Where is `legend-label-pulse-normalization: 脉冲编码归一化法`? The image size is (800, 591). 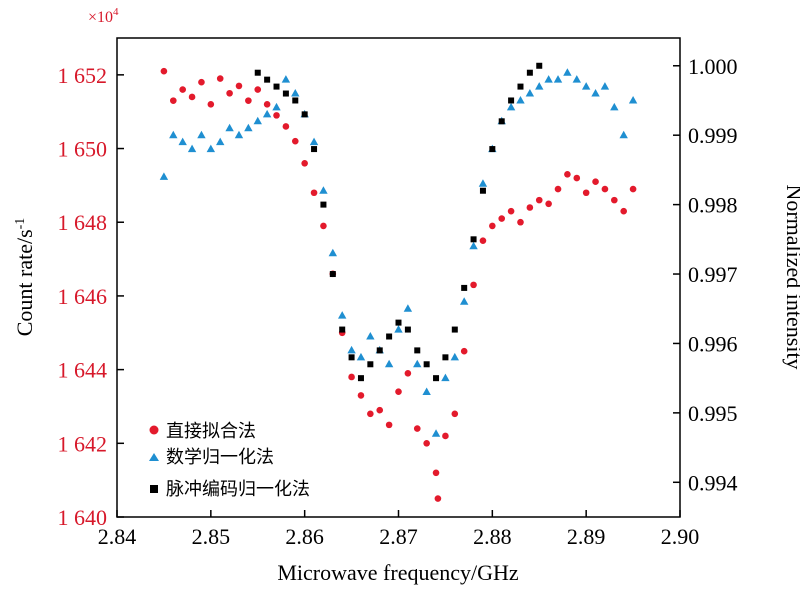 legend-label-pulse-normalization: 脉冲编码归一化法 is located at coordinates (238, 489).